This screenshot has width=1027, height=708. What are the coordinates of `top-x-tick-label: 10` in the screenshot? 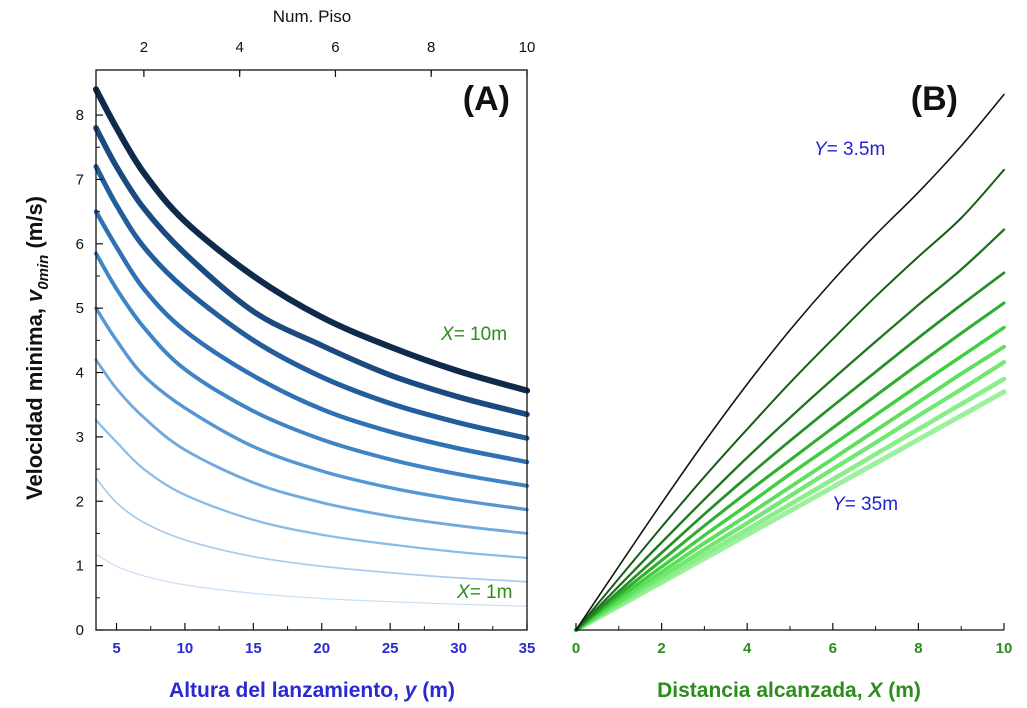 It's located at (527, 47).